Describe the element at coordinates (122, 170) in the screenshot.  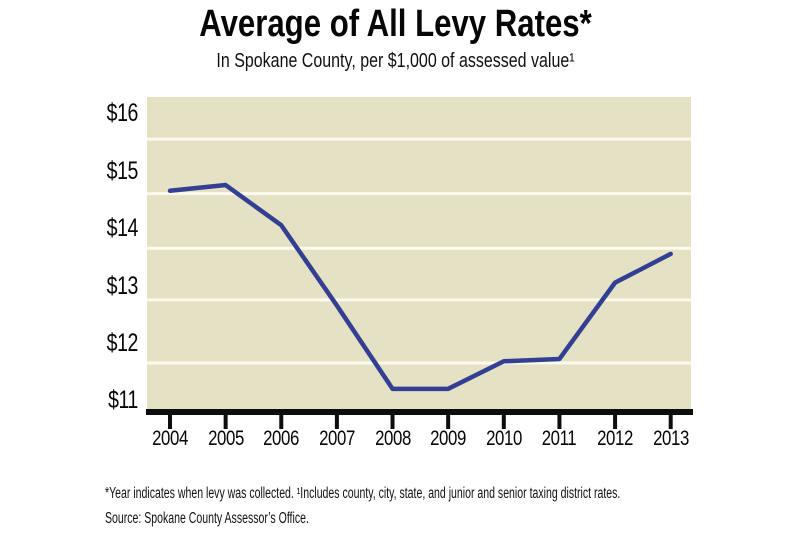
I see `y-tick-label: $15` at that location.